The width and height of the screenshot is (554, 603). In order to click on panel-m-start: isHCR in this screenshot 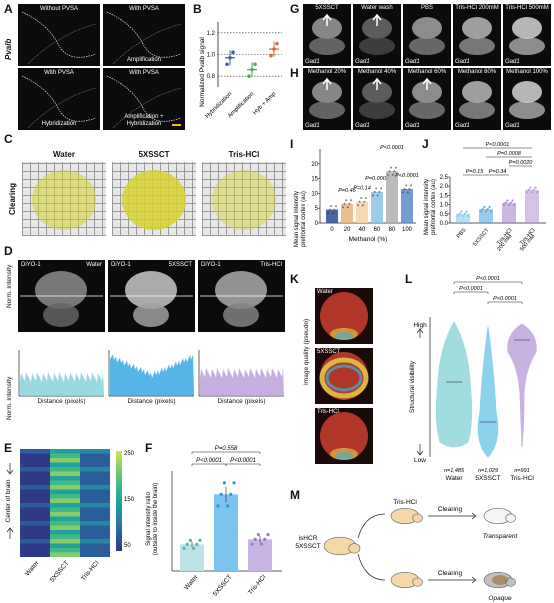, I will do `click(308, 538)`.